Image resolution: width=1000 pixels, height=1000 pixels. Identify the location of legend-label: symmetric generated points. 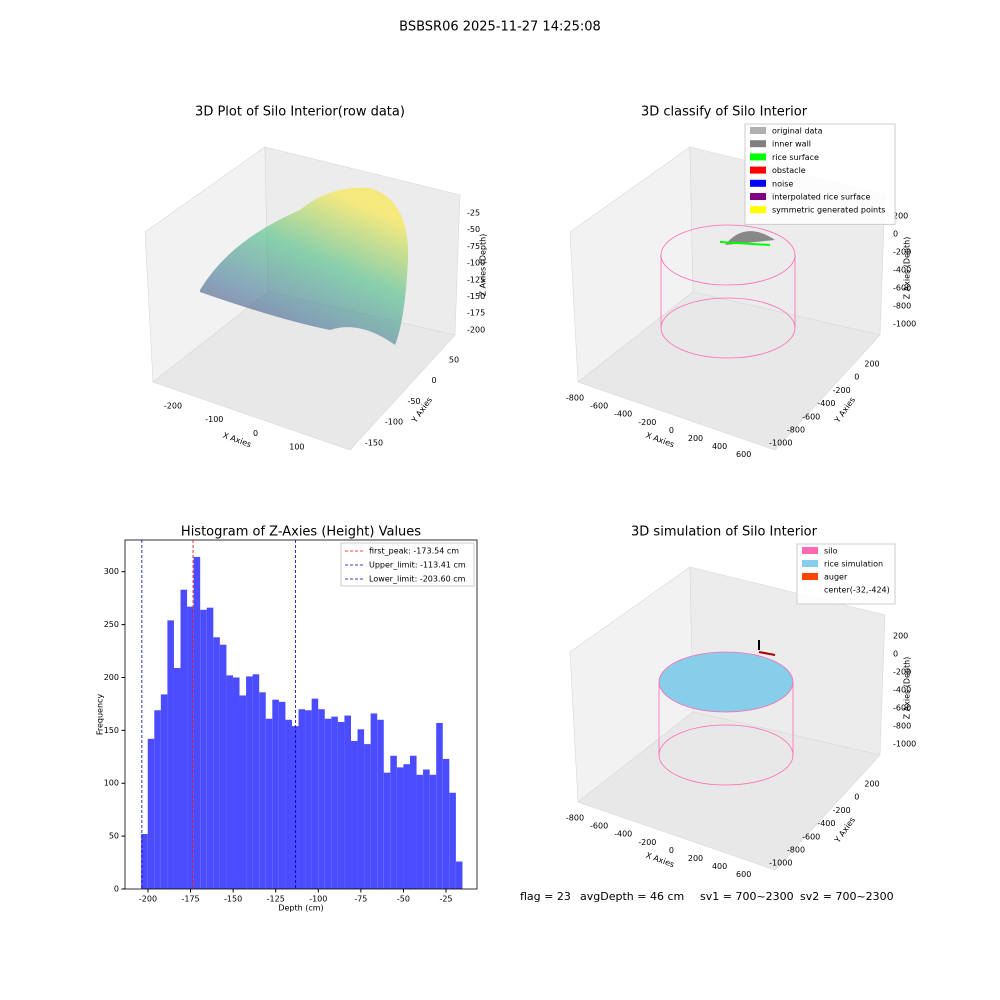
(828, 210).